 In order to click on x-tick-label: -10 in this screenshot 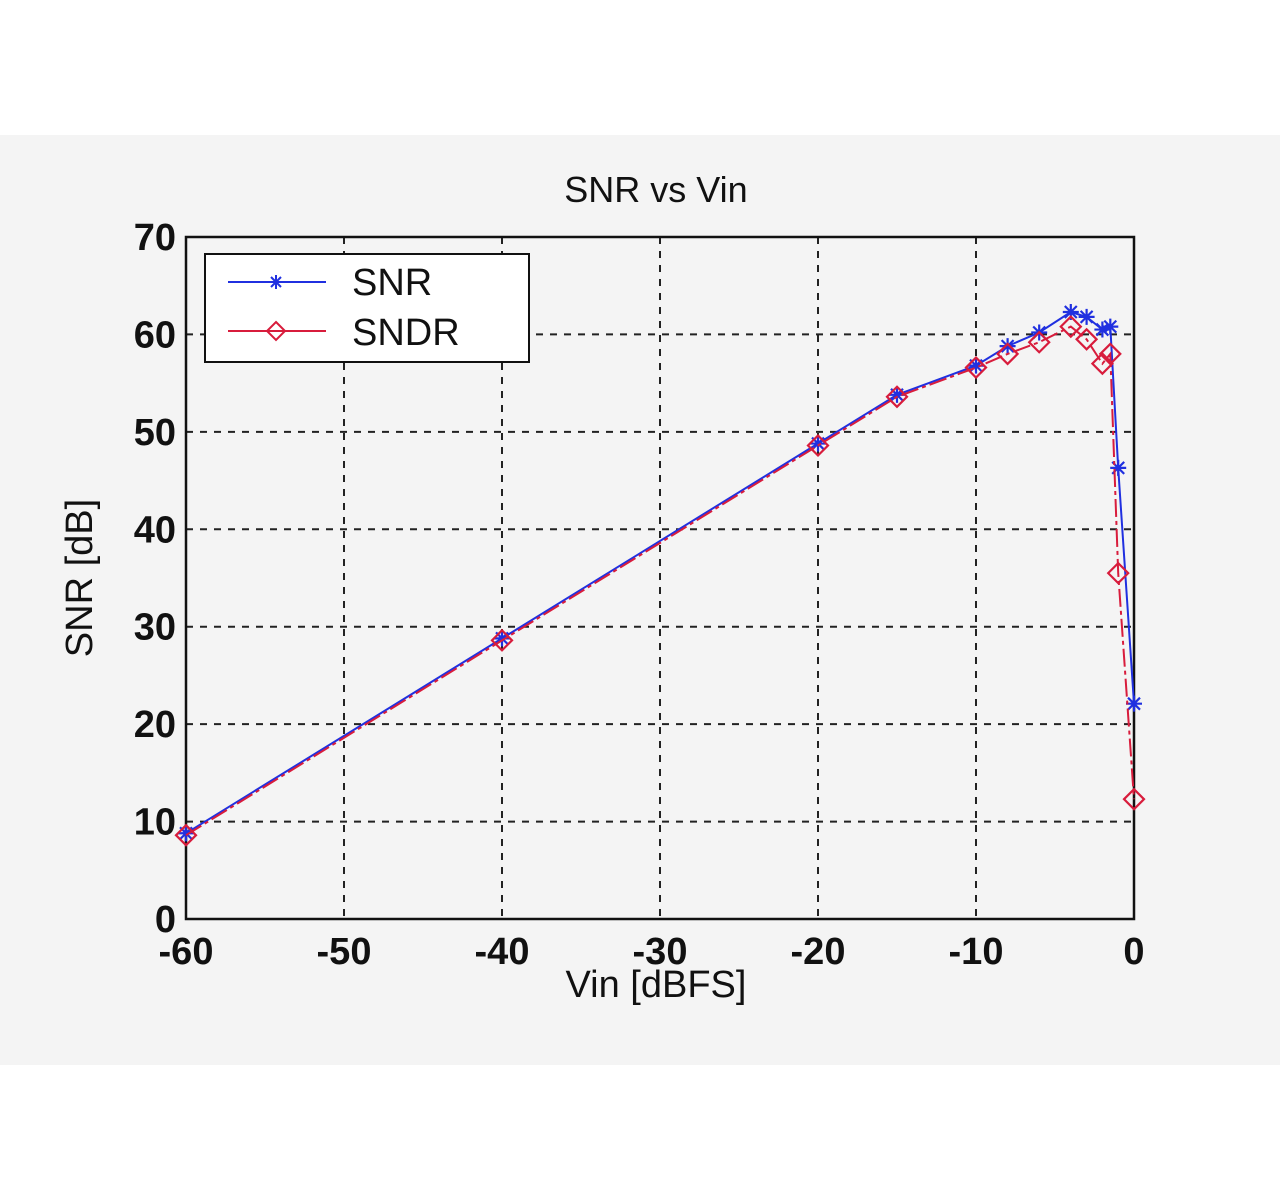, I will do `click(976, 952)`.